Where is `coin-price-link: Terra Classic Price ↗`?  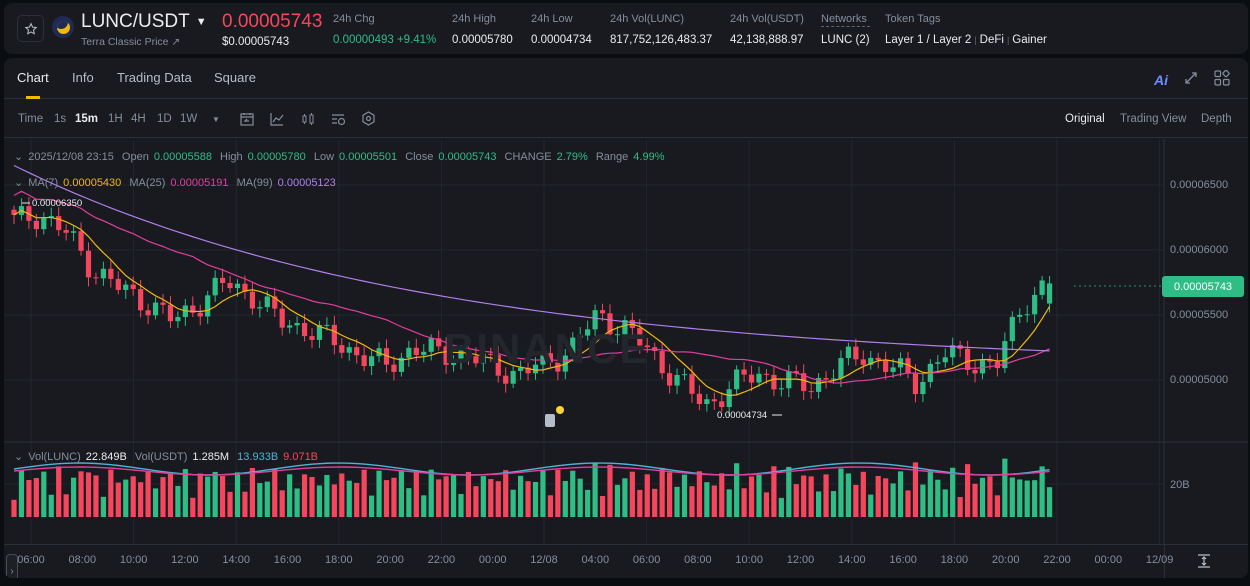 coin-price-link: Terra Classic Price ↗ is located at coordinates (131, 42).